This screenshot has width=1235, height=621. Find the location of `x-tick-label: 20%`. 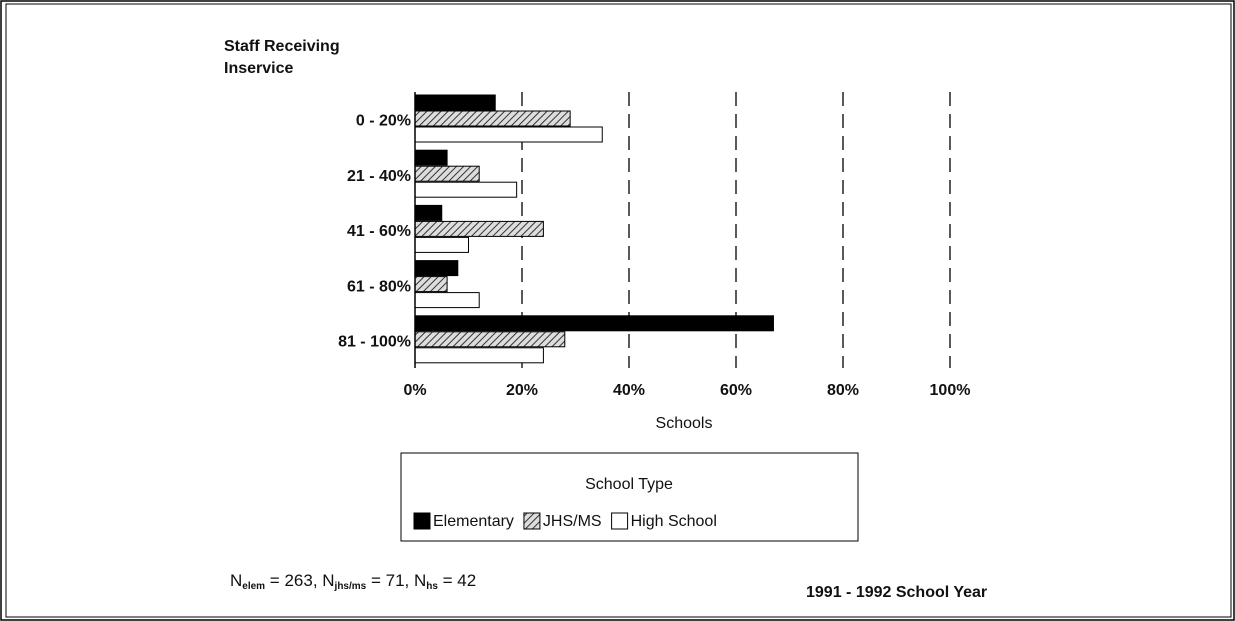

x-tick-label: 20% is located at coordinates (522, 390).